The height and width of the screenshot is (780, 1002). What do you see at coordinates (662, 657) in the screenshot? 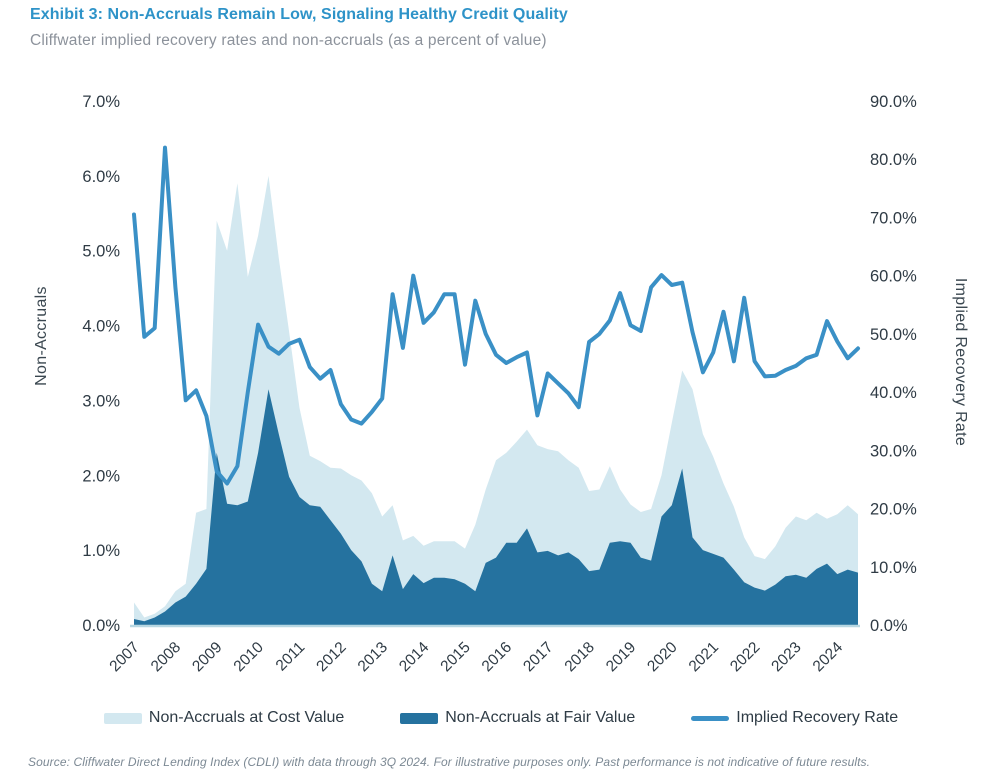
I see `x-axis-tick-label: 2020` at bounding box center [662, 657].